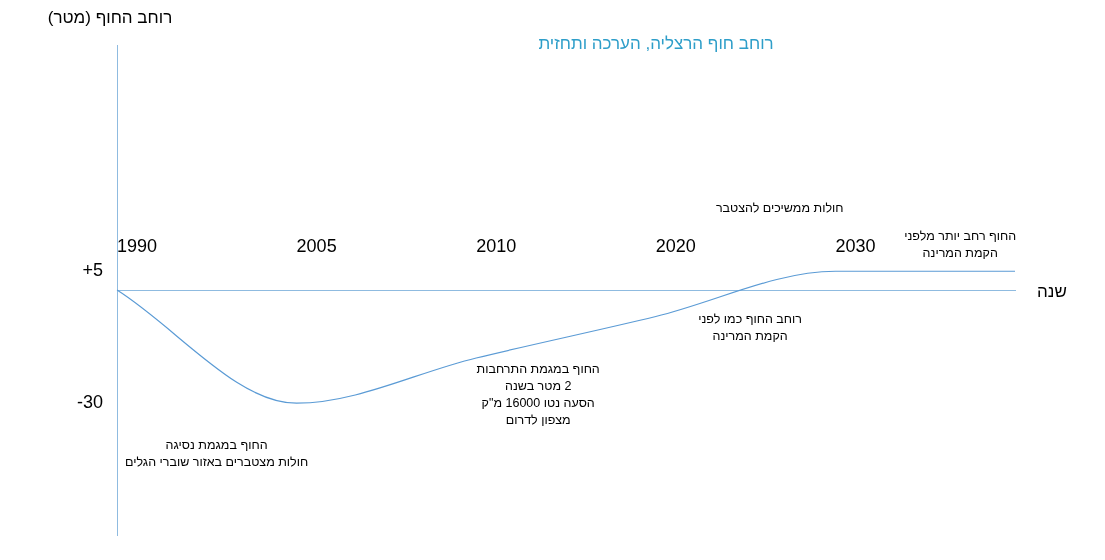  I want to click on x-tick-label: 2005, so click(316, 246).